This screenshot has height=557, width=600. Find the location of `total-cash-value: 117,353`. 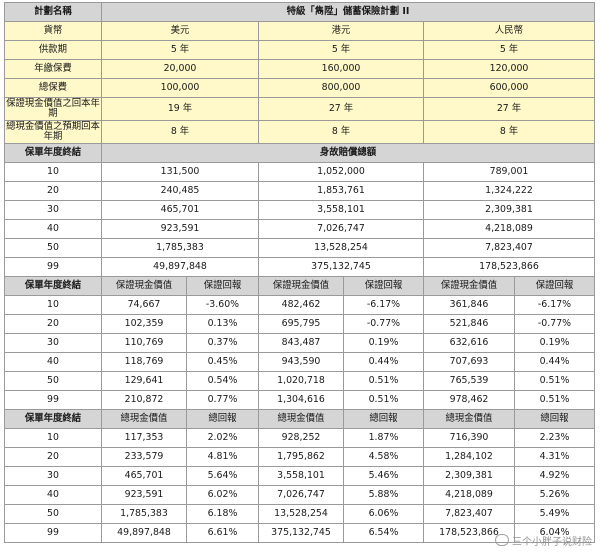

total-cash-value: 117,353 is located at coordinates (144, 438).